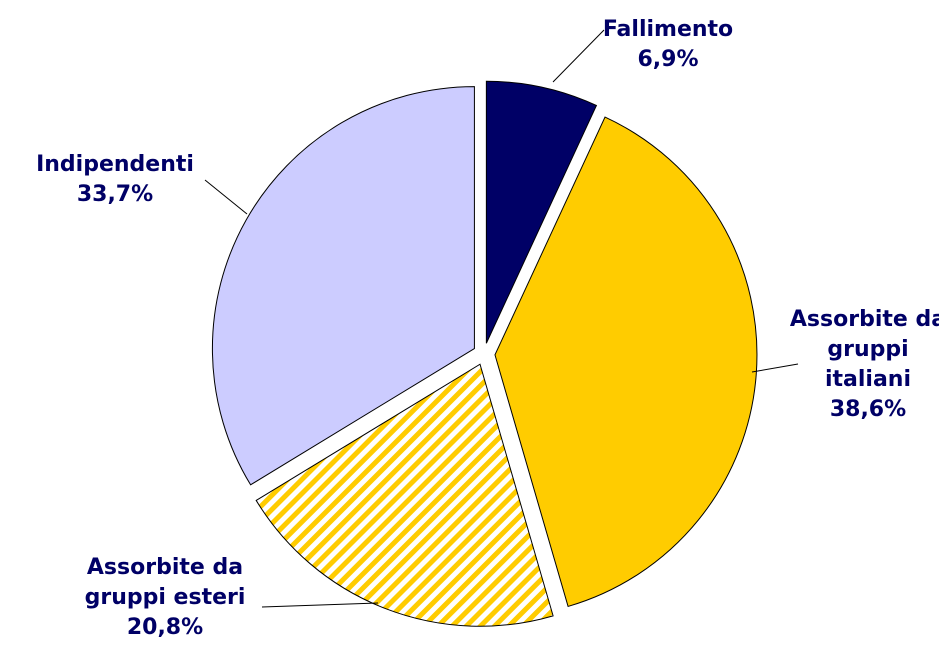  I want to click on value-label: 6,9%, so click(668, 59).